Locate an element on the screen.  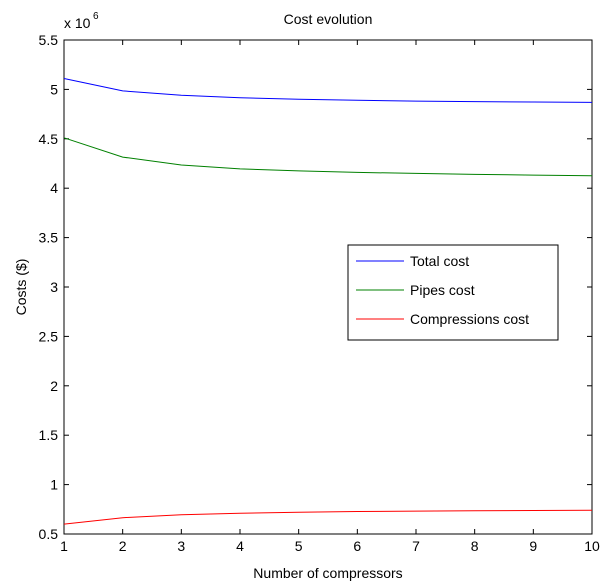
y-tick-label: 3.5 is located at coordinates (49, 238).